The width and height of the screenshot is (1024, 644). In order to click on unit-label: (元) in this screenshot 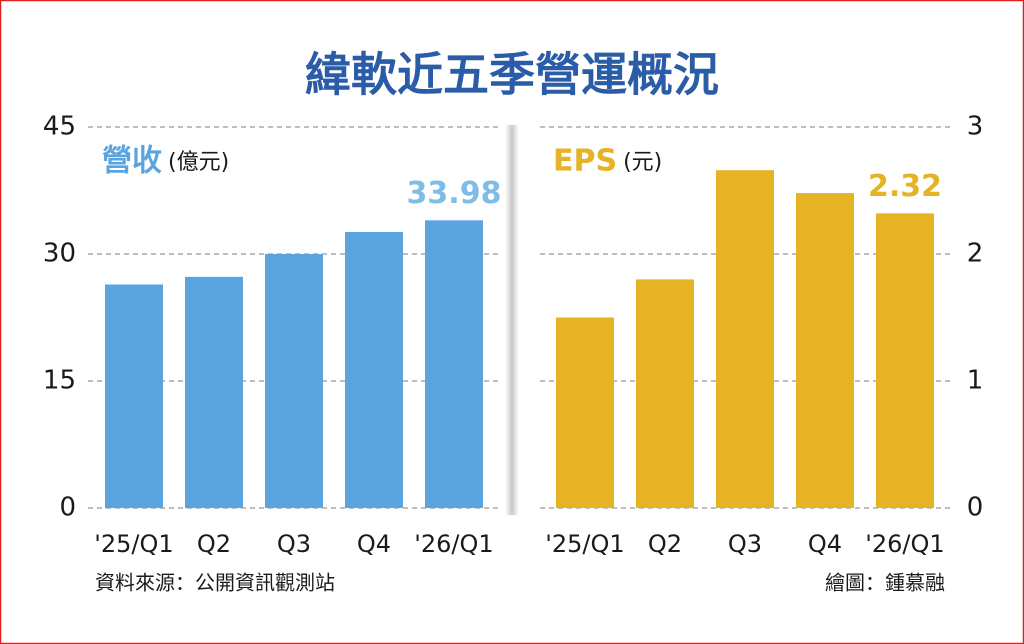, I will do `click(642, 162)`.